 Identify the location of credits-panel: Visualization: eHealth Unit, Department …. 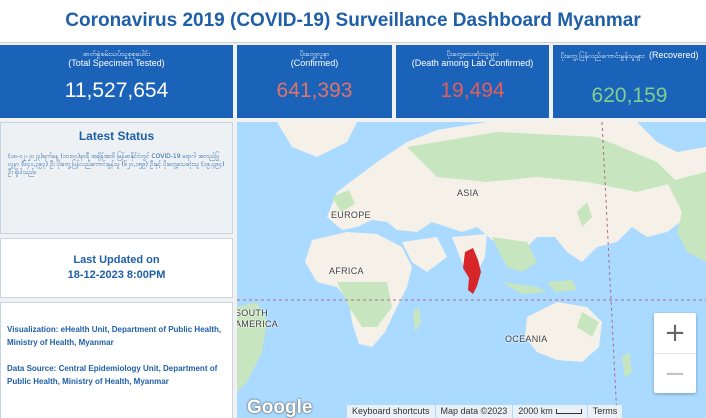
(116, 360).